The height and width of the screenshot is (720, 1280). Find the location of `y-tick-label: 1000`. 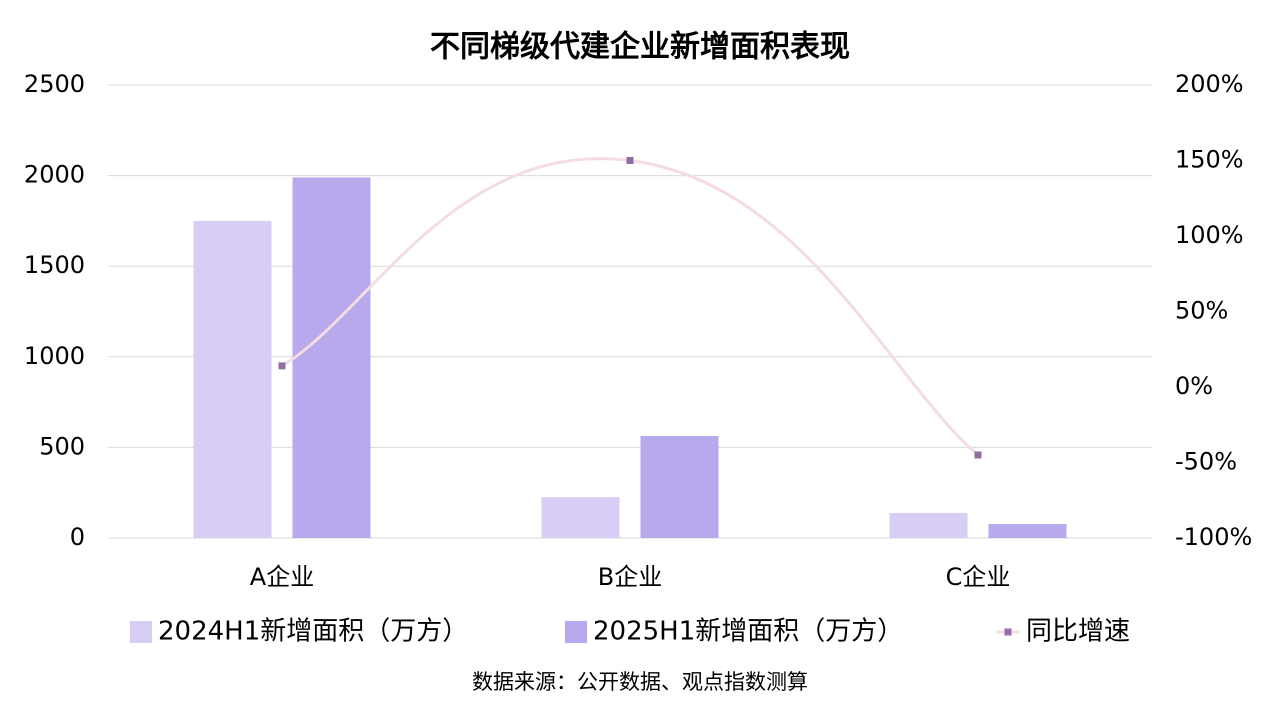

y-tick-label: 1000 is located at coordinates (54, 356).